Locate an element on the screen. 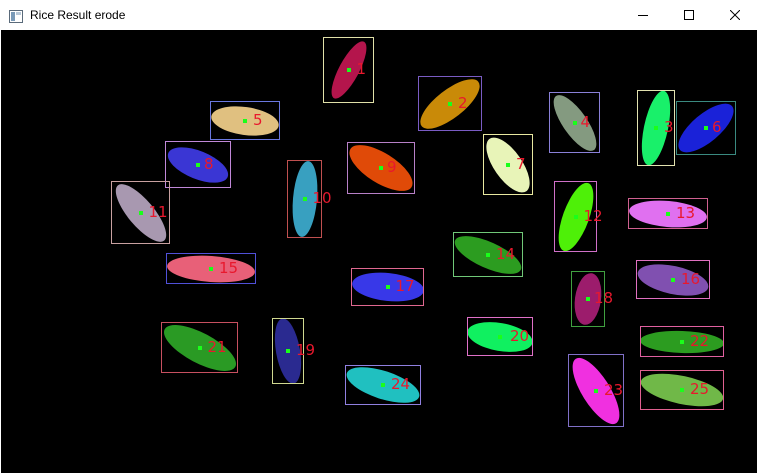 This screenshot has width=758, height=474. grain-label: 10 is located at coordinates (322, 198).